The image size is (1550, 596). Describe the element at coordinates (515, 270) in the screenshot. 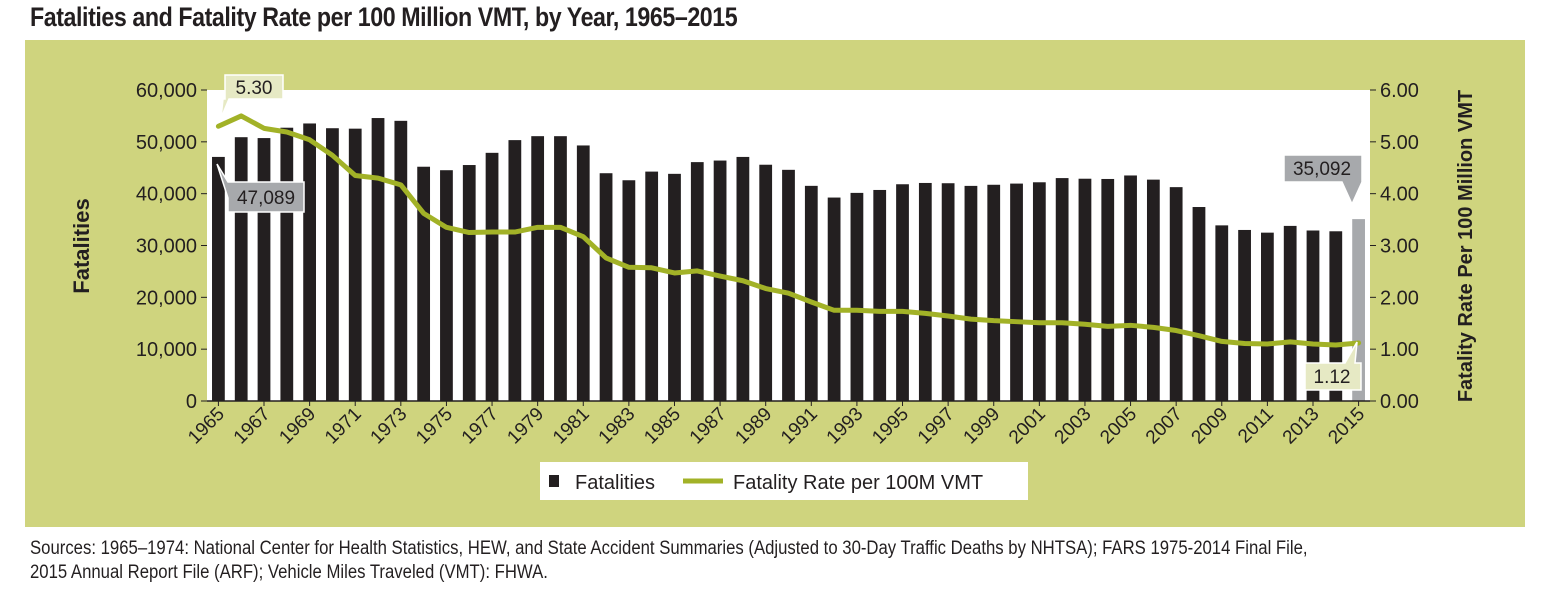

I see `bar-1978` at that location.